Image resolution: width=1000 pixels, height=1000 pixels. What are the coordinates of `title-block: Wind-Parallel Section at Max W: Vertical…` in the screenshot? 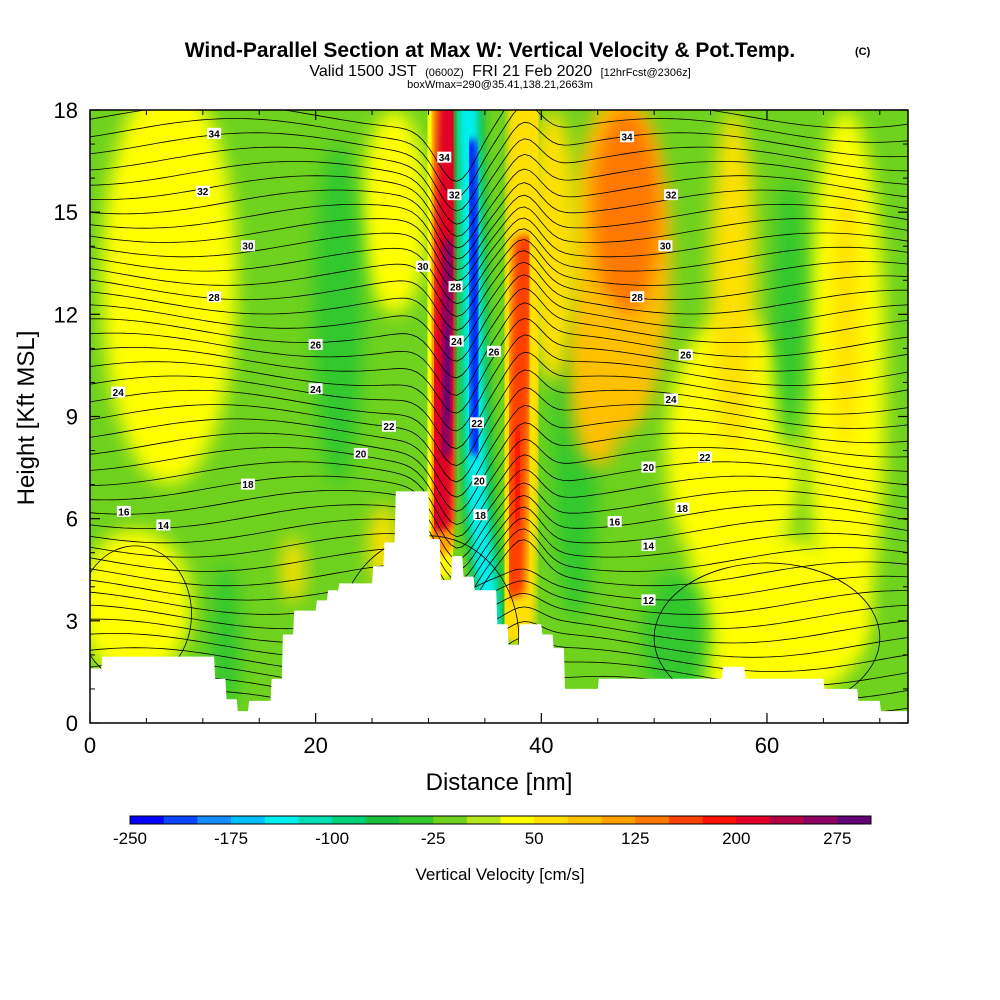 It's located at (528, 65).